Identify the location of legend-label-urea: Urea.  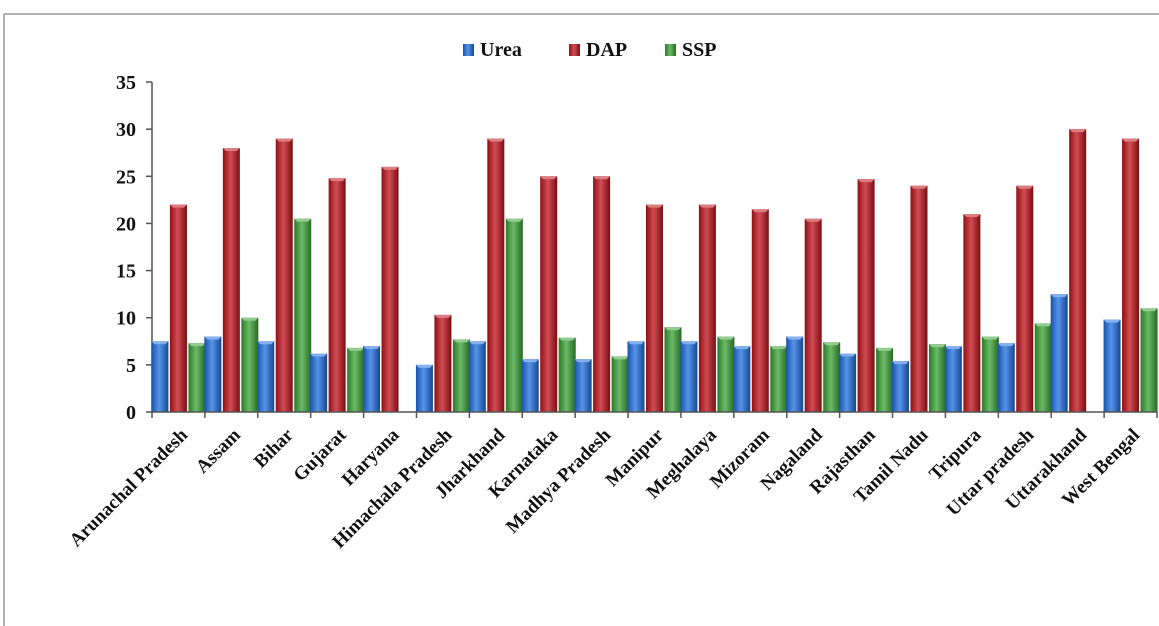
(501, 50).